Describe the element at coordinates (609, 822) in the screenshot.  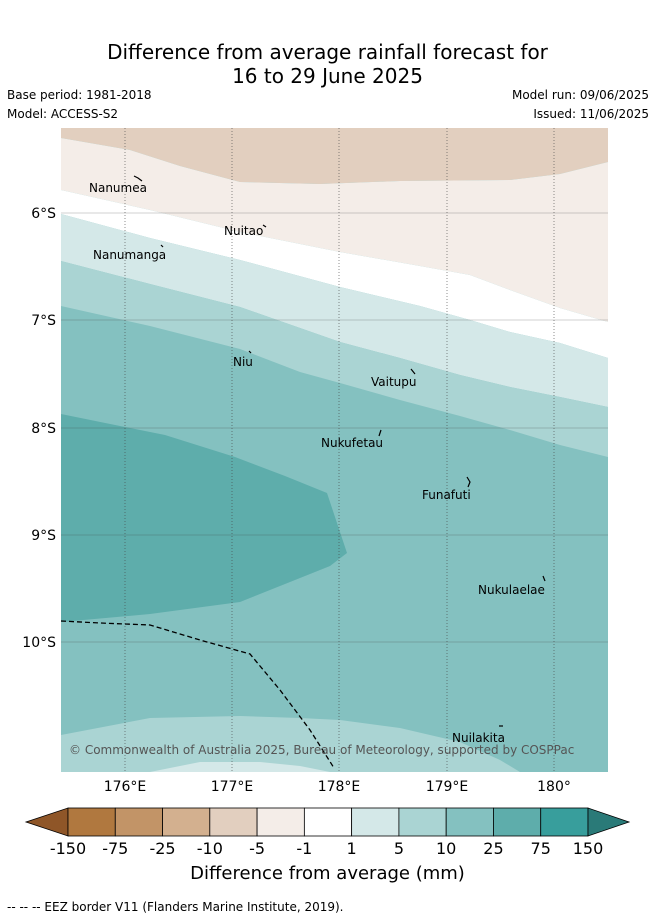
I see `legend-arrow-high` at that location.